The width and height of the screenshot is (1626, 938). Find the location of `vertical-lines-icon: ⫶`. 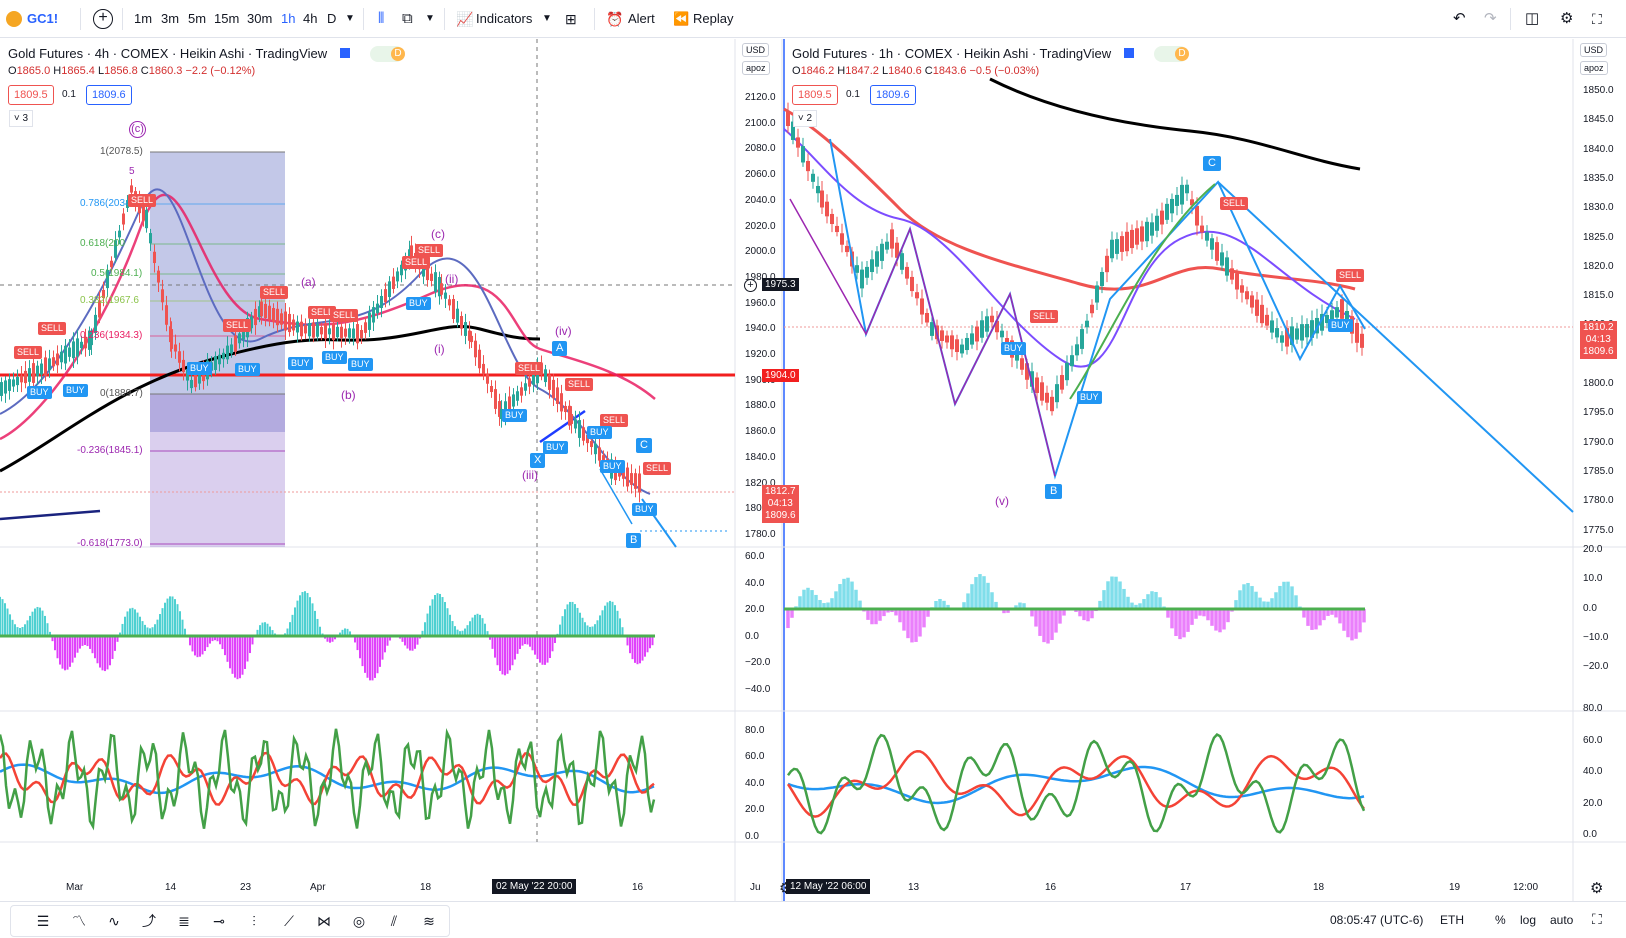

vertical-lines-icon: ⫶ is located at coordinates (254, 921).